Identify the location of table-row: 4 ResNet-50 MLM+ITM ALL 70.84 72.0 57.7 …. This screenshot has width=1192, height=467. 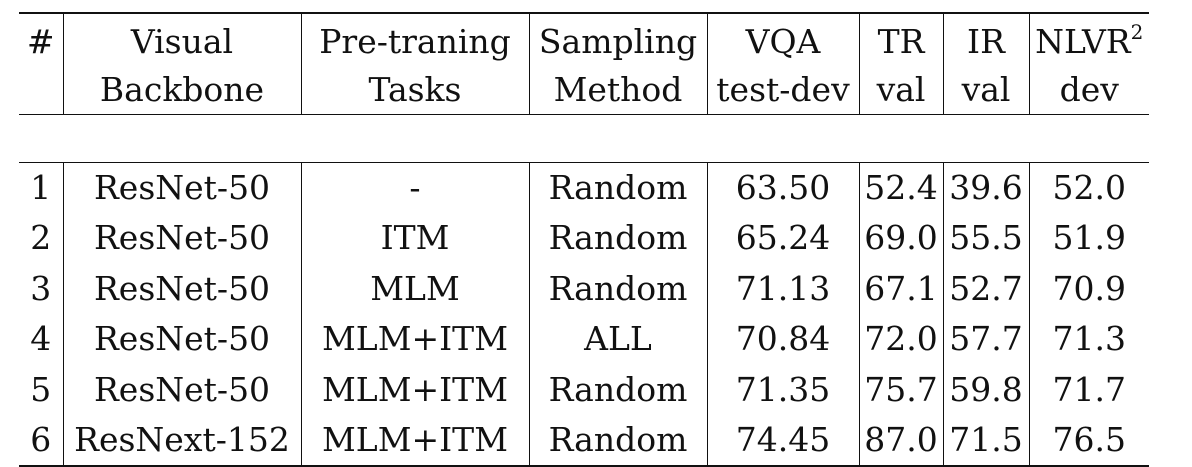
(584, 339).